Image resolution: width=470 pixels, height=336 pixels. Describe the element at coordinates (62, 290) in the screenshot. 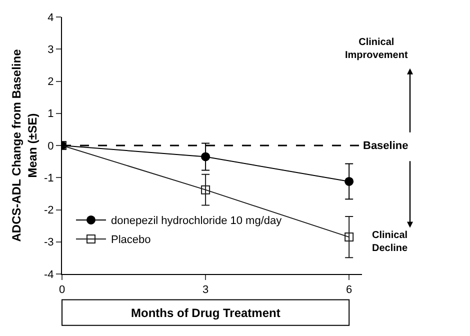

I see `x-tick-label: 0` at that location.